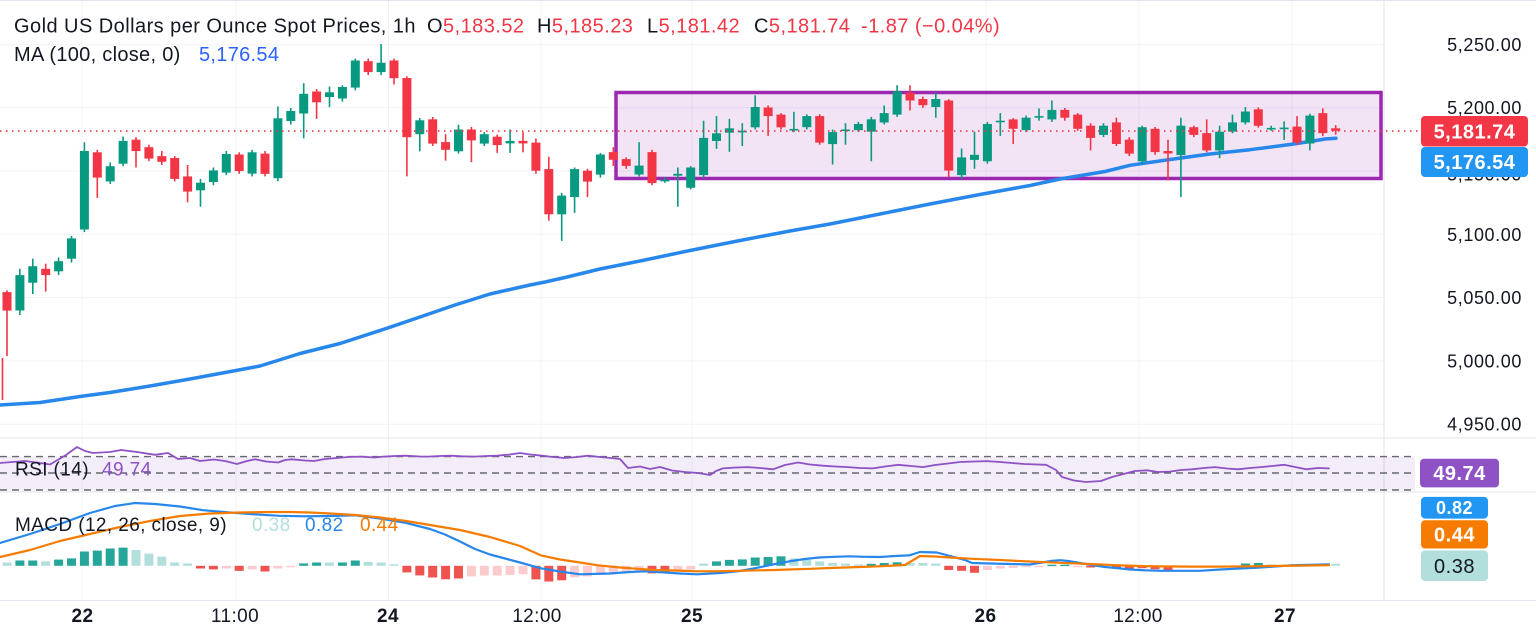 The image size is (1536, 641). What do you see at coordinates (207, 525) in the screenshot?
I see `svg-text:MACD (12, 26, close, 9)0.380.8: MACD (12, 26, close, 9) 0.38 0.82 0.44` at bounding box center [207, 525].